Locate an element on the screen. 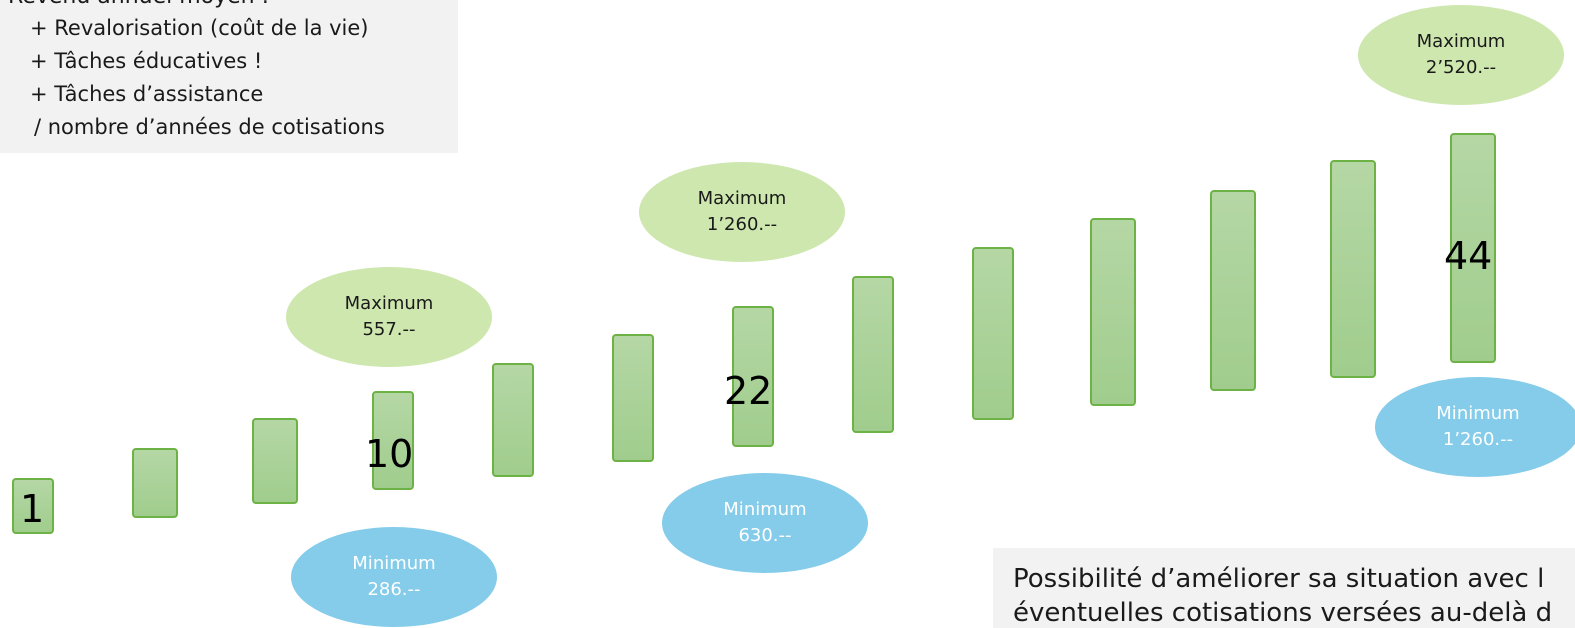  contribution-years-line: / nombre d’années de cotisations is located at coordinates (209, 127).